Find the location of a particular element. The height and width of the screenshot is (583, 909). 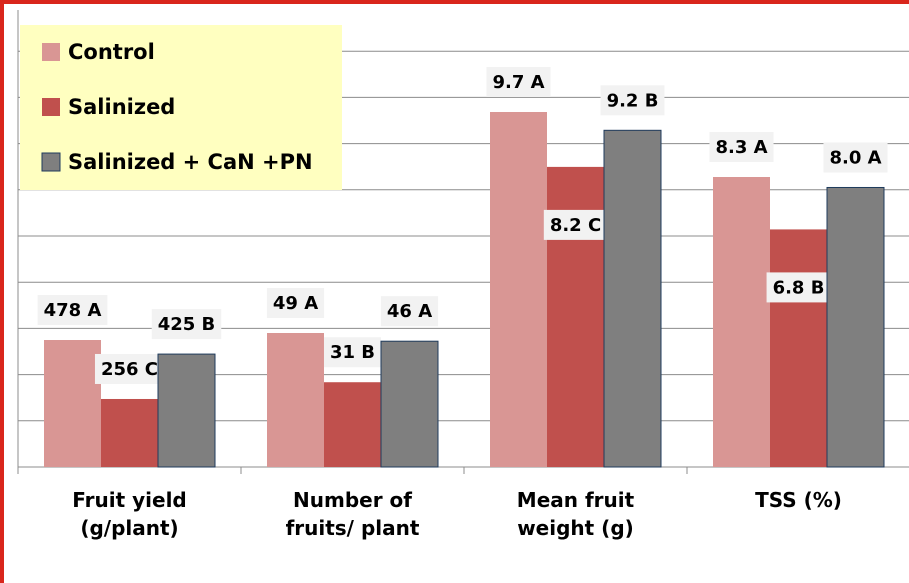

value-label: 31 B is located at coordinates (352, 352).